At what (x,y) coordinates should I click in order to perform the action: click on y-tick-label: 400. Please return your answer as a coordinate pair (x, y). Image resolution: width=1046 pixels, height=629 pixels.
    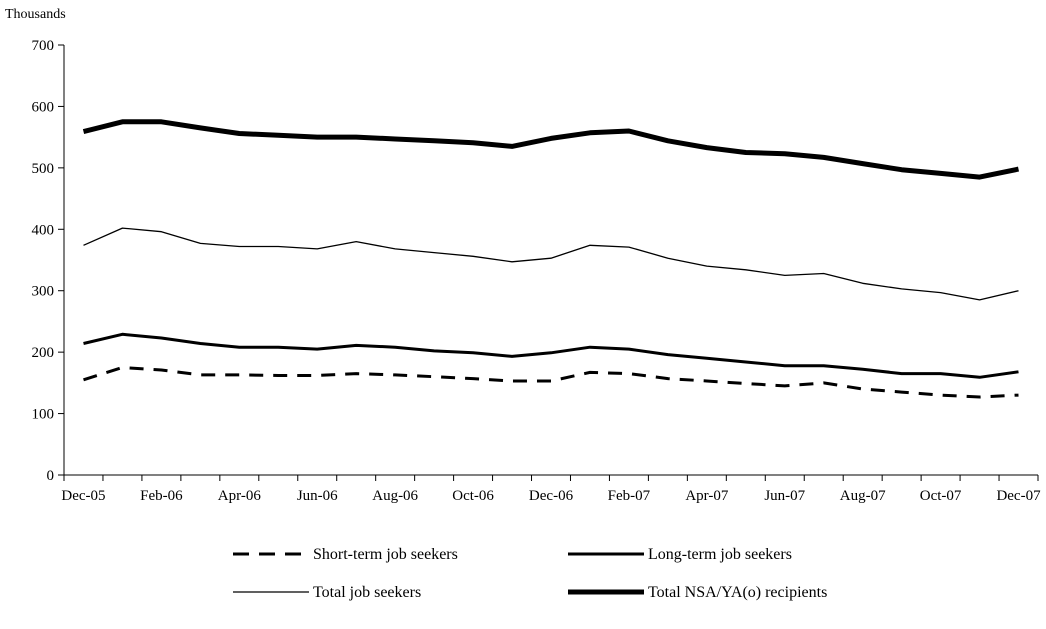
    Looking at the image, I should click on (43, 230).